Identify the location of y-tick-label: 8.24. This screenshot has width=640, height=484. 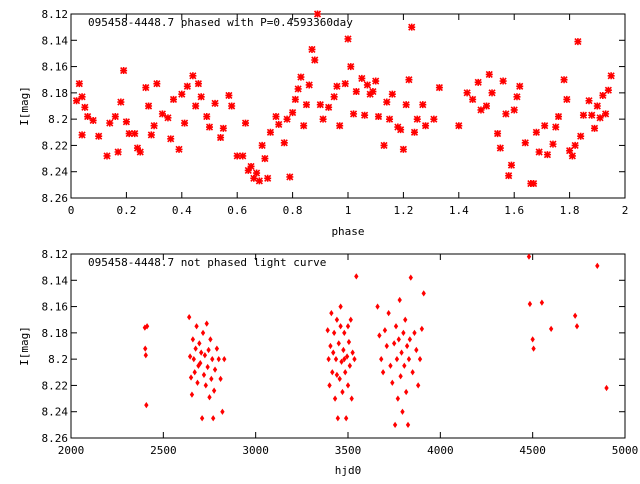
(55, 172).